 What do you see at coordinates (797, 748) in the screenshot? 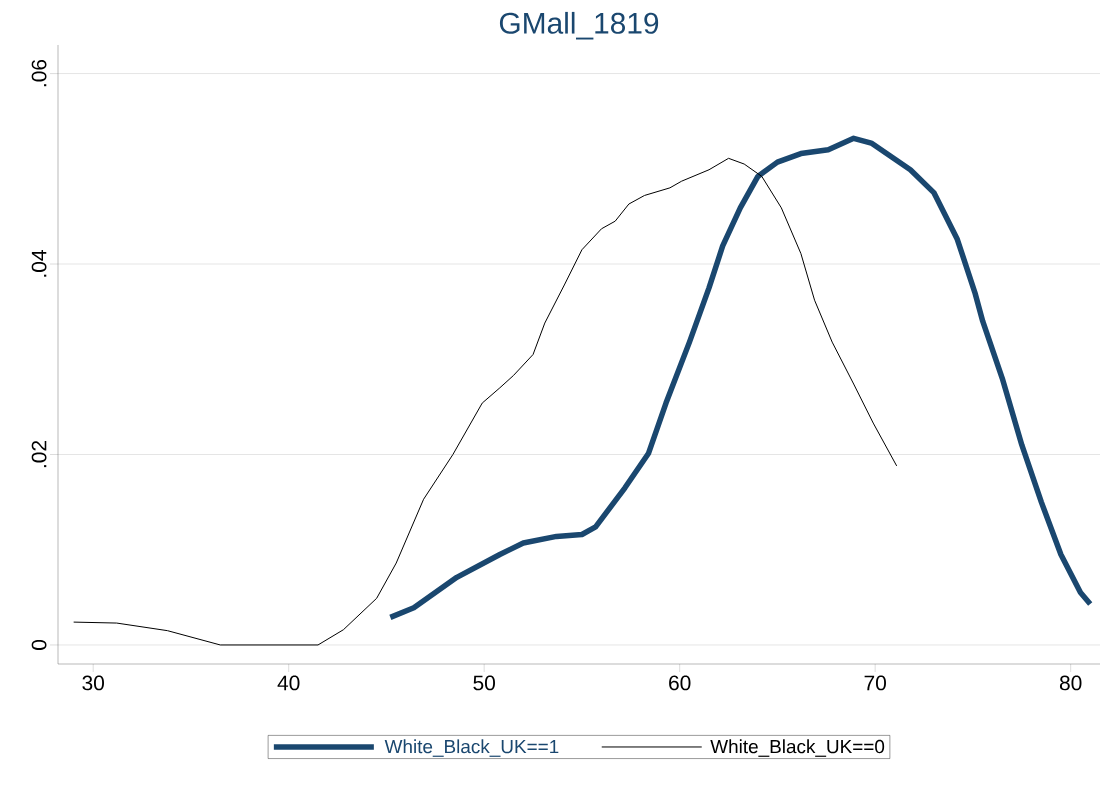
I see `text: White_Black_UK==0` at bounding box center [797, 748].